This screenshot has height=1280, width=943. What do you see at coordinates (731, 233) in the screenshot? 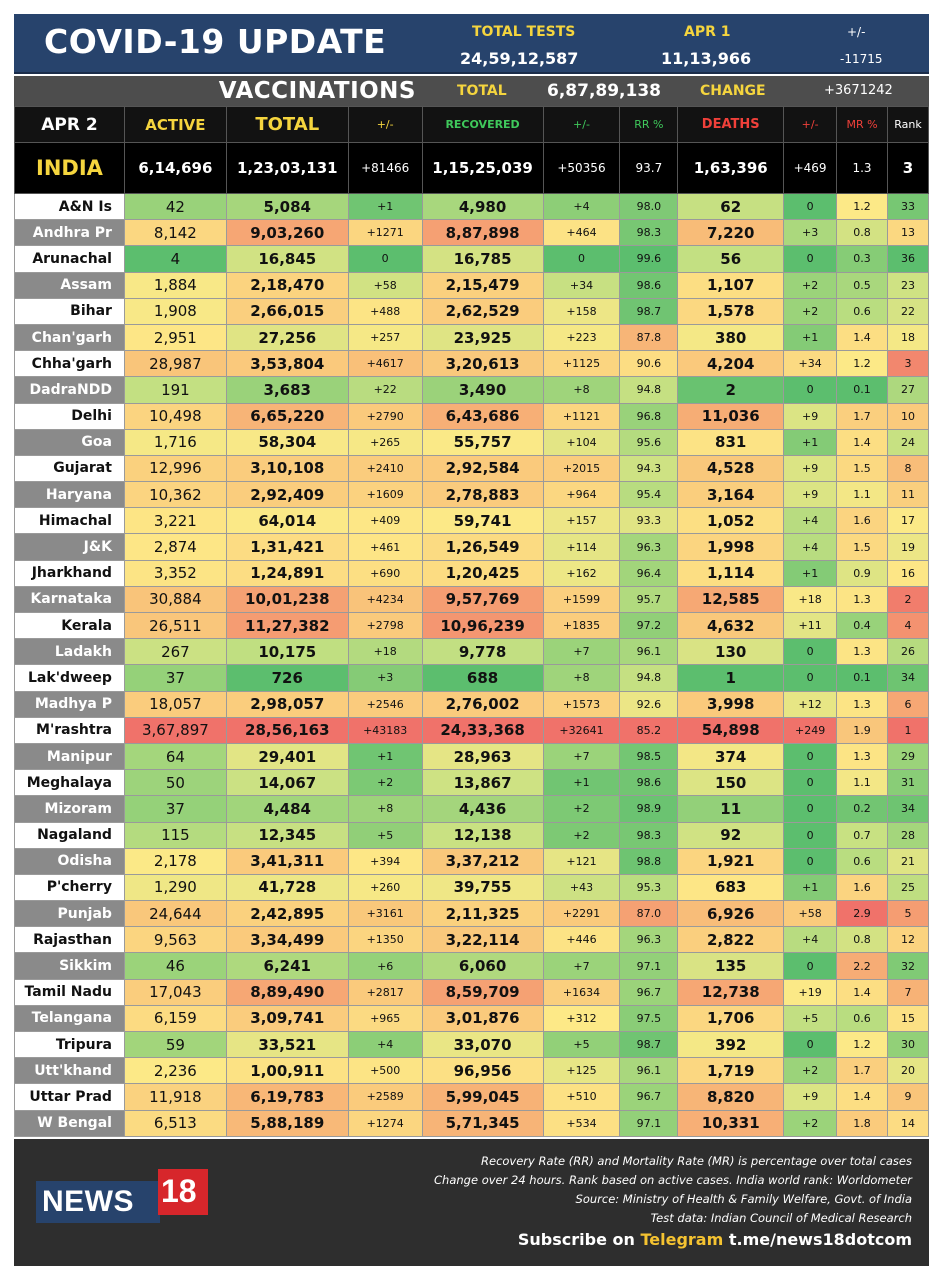
I see `death-count: 7,220` at bounding box center [731, 233].